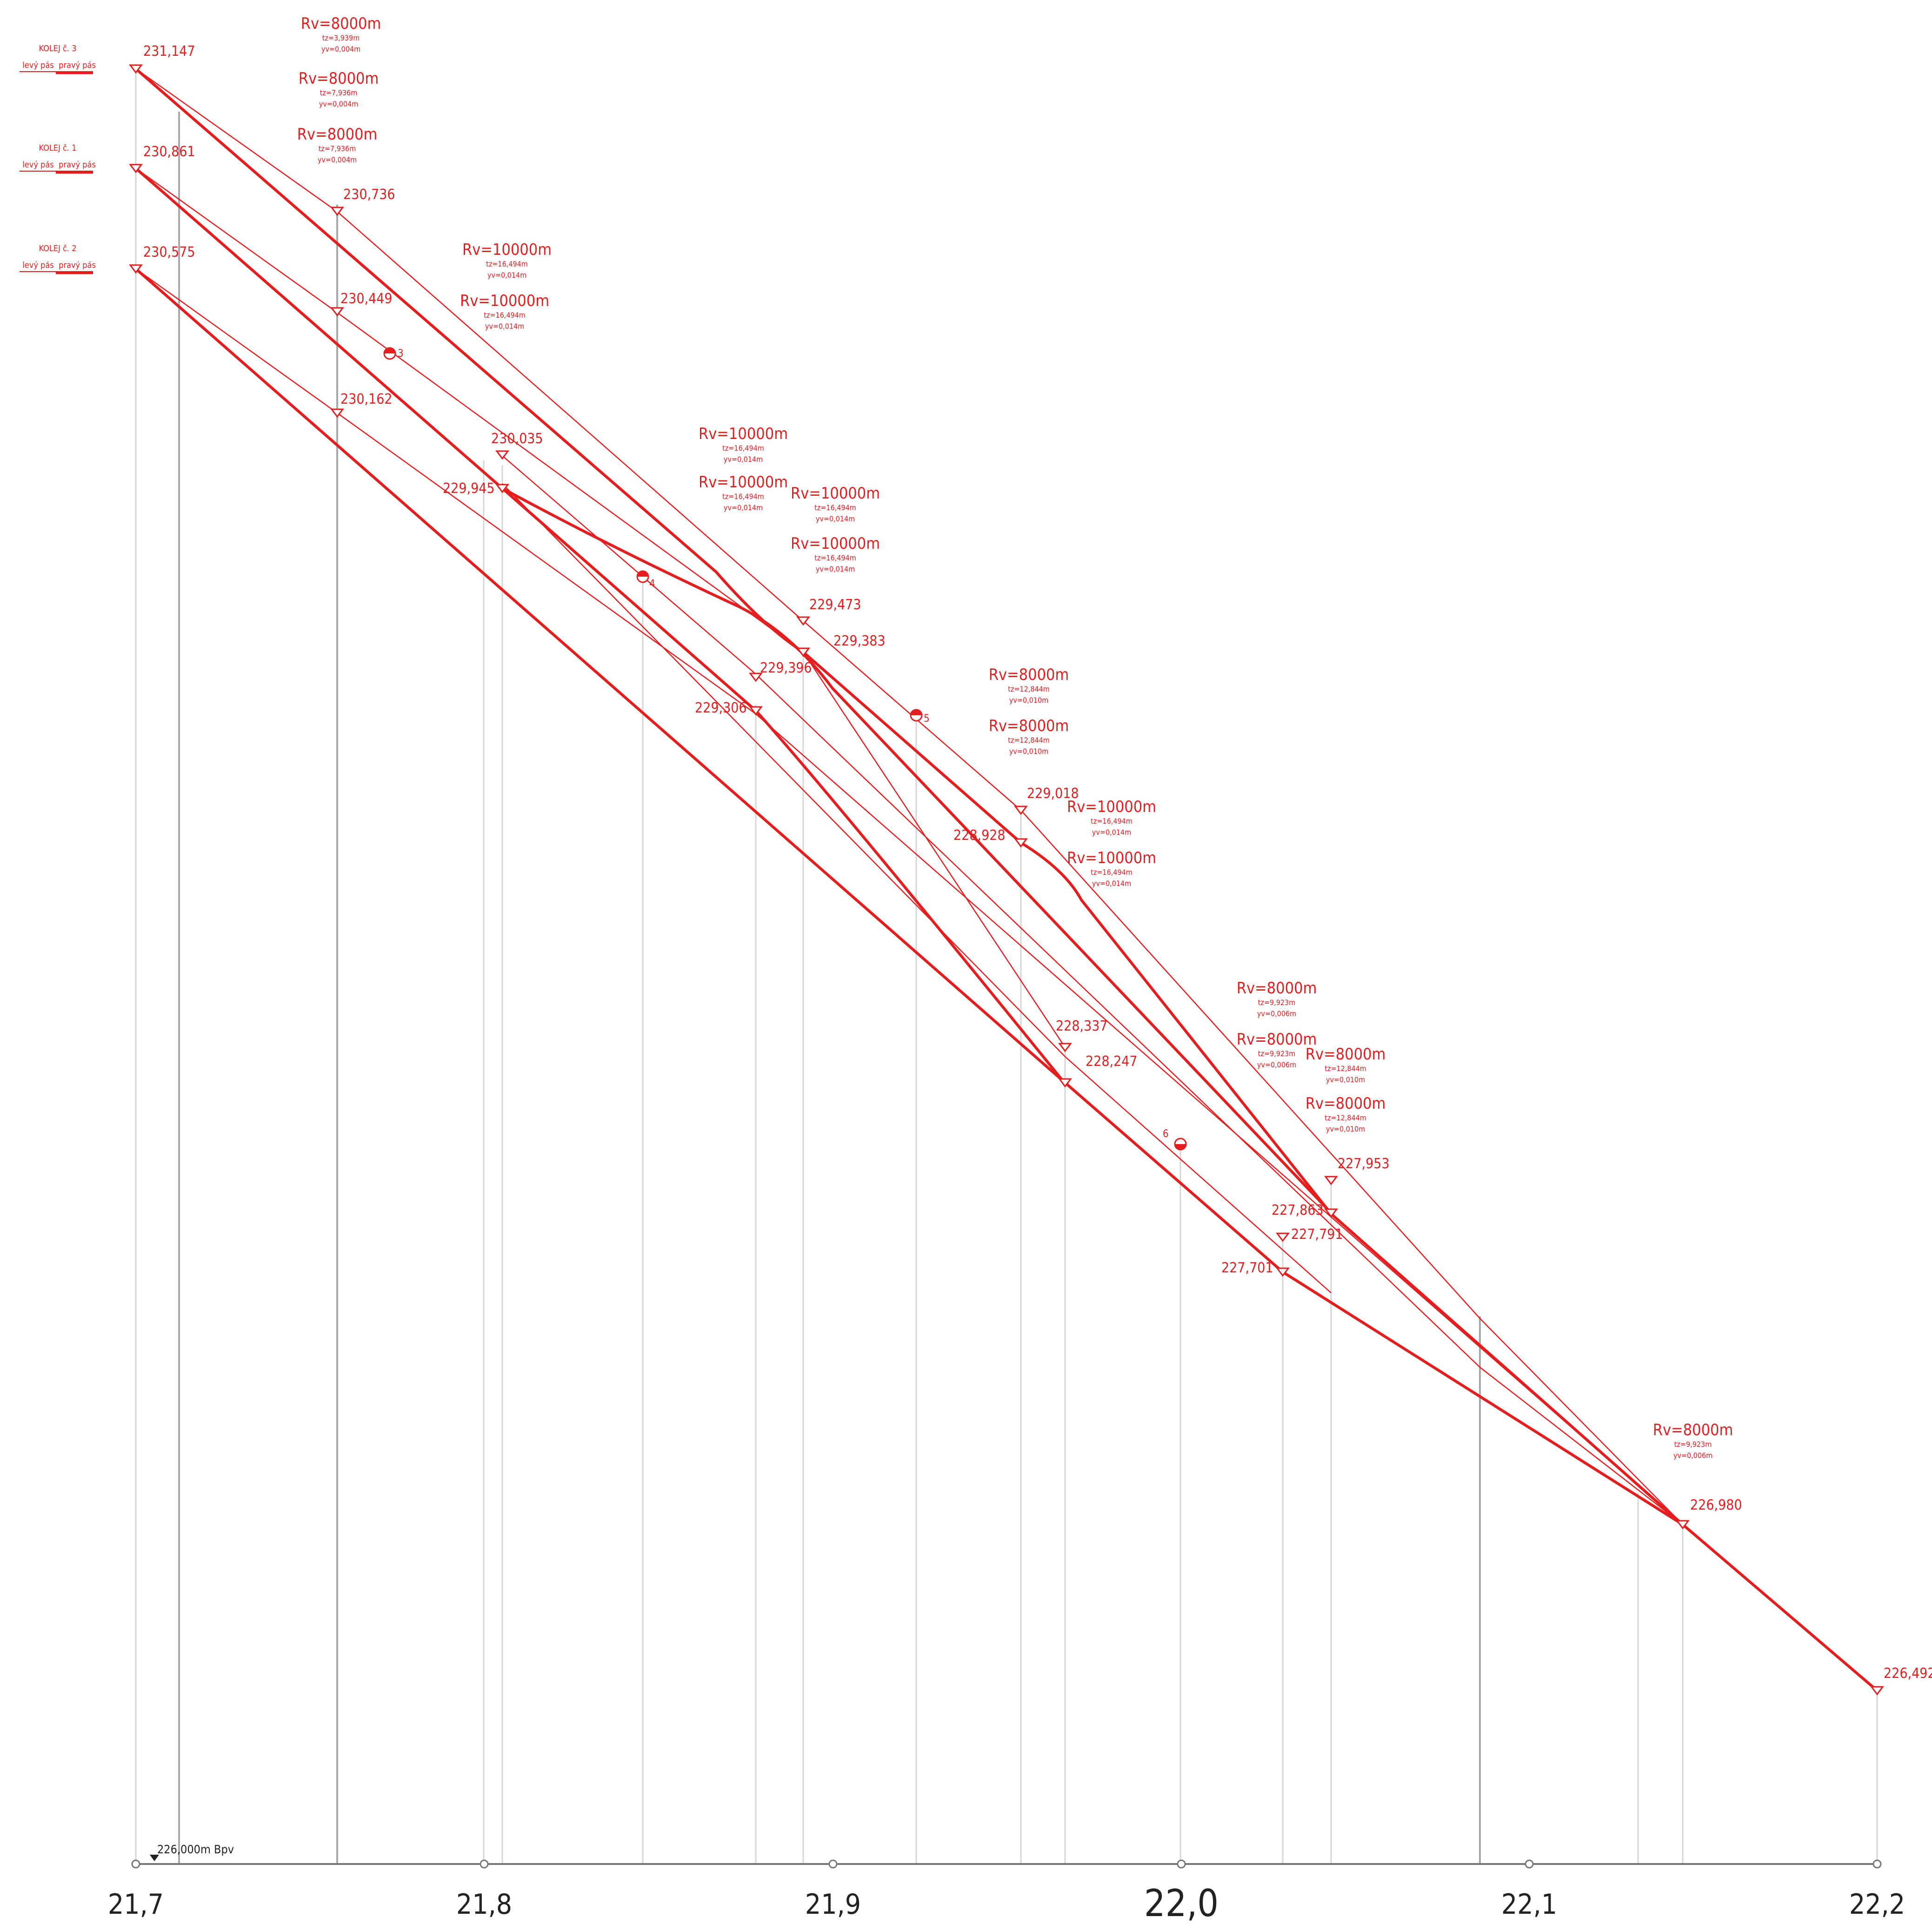  Describe the element at coordinates (833, 1904) in the screenshot. I see `axis-tick-label: 21,9` at that location.